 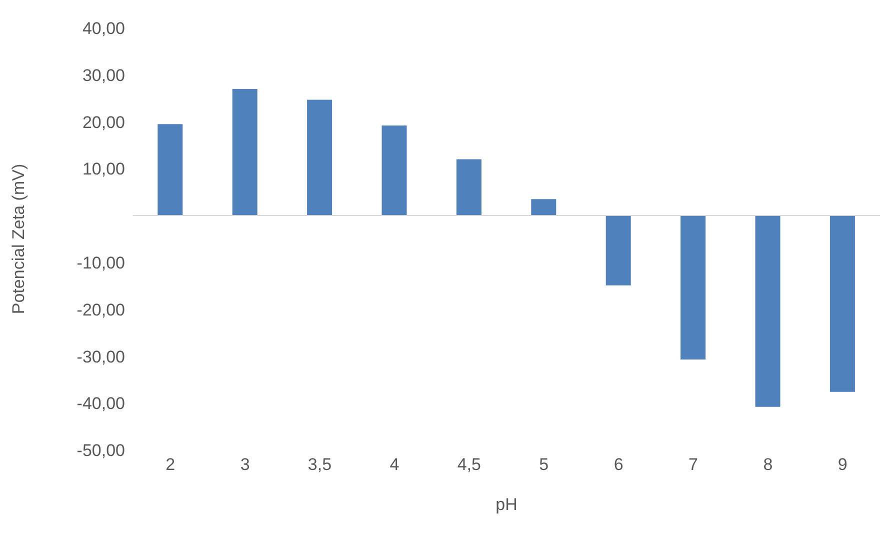 What do you see at coordinates (544, 464) in the screenshot?
I see `x-tick-label: 5` at bounding box center [544, 464].